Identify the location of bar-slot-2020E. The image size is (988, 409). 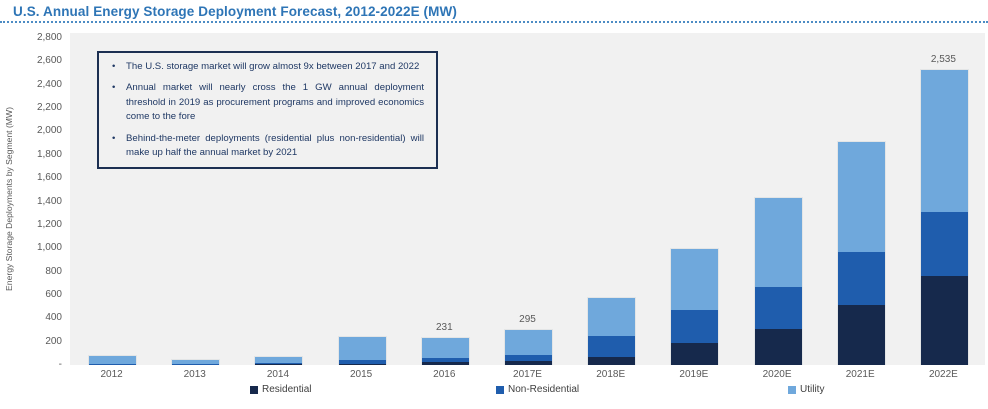
(776, 199).